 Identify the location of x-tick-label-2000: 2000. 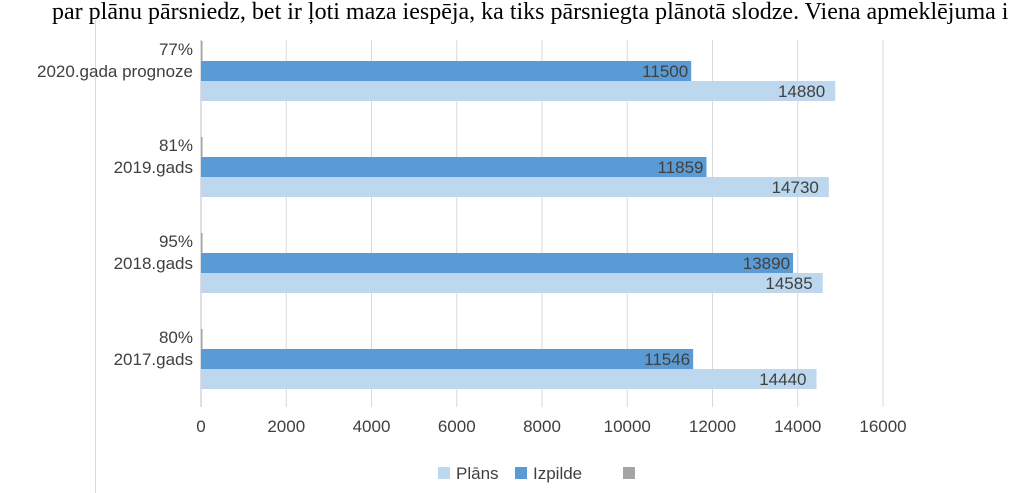
(286, 426).